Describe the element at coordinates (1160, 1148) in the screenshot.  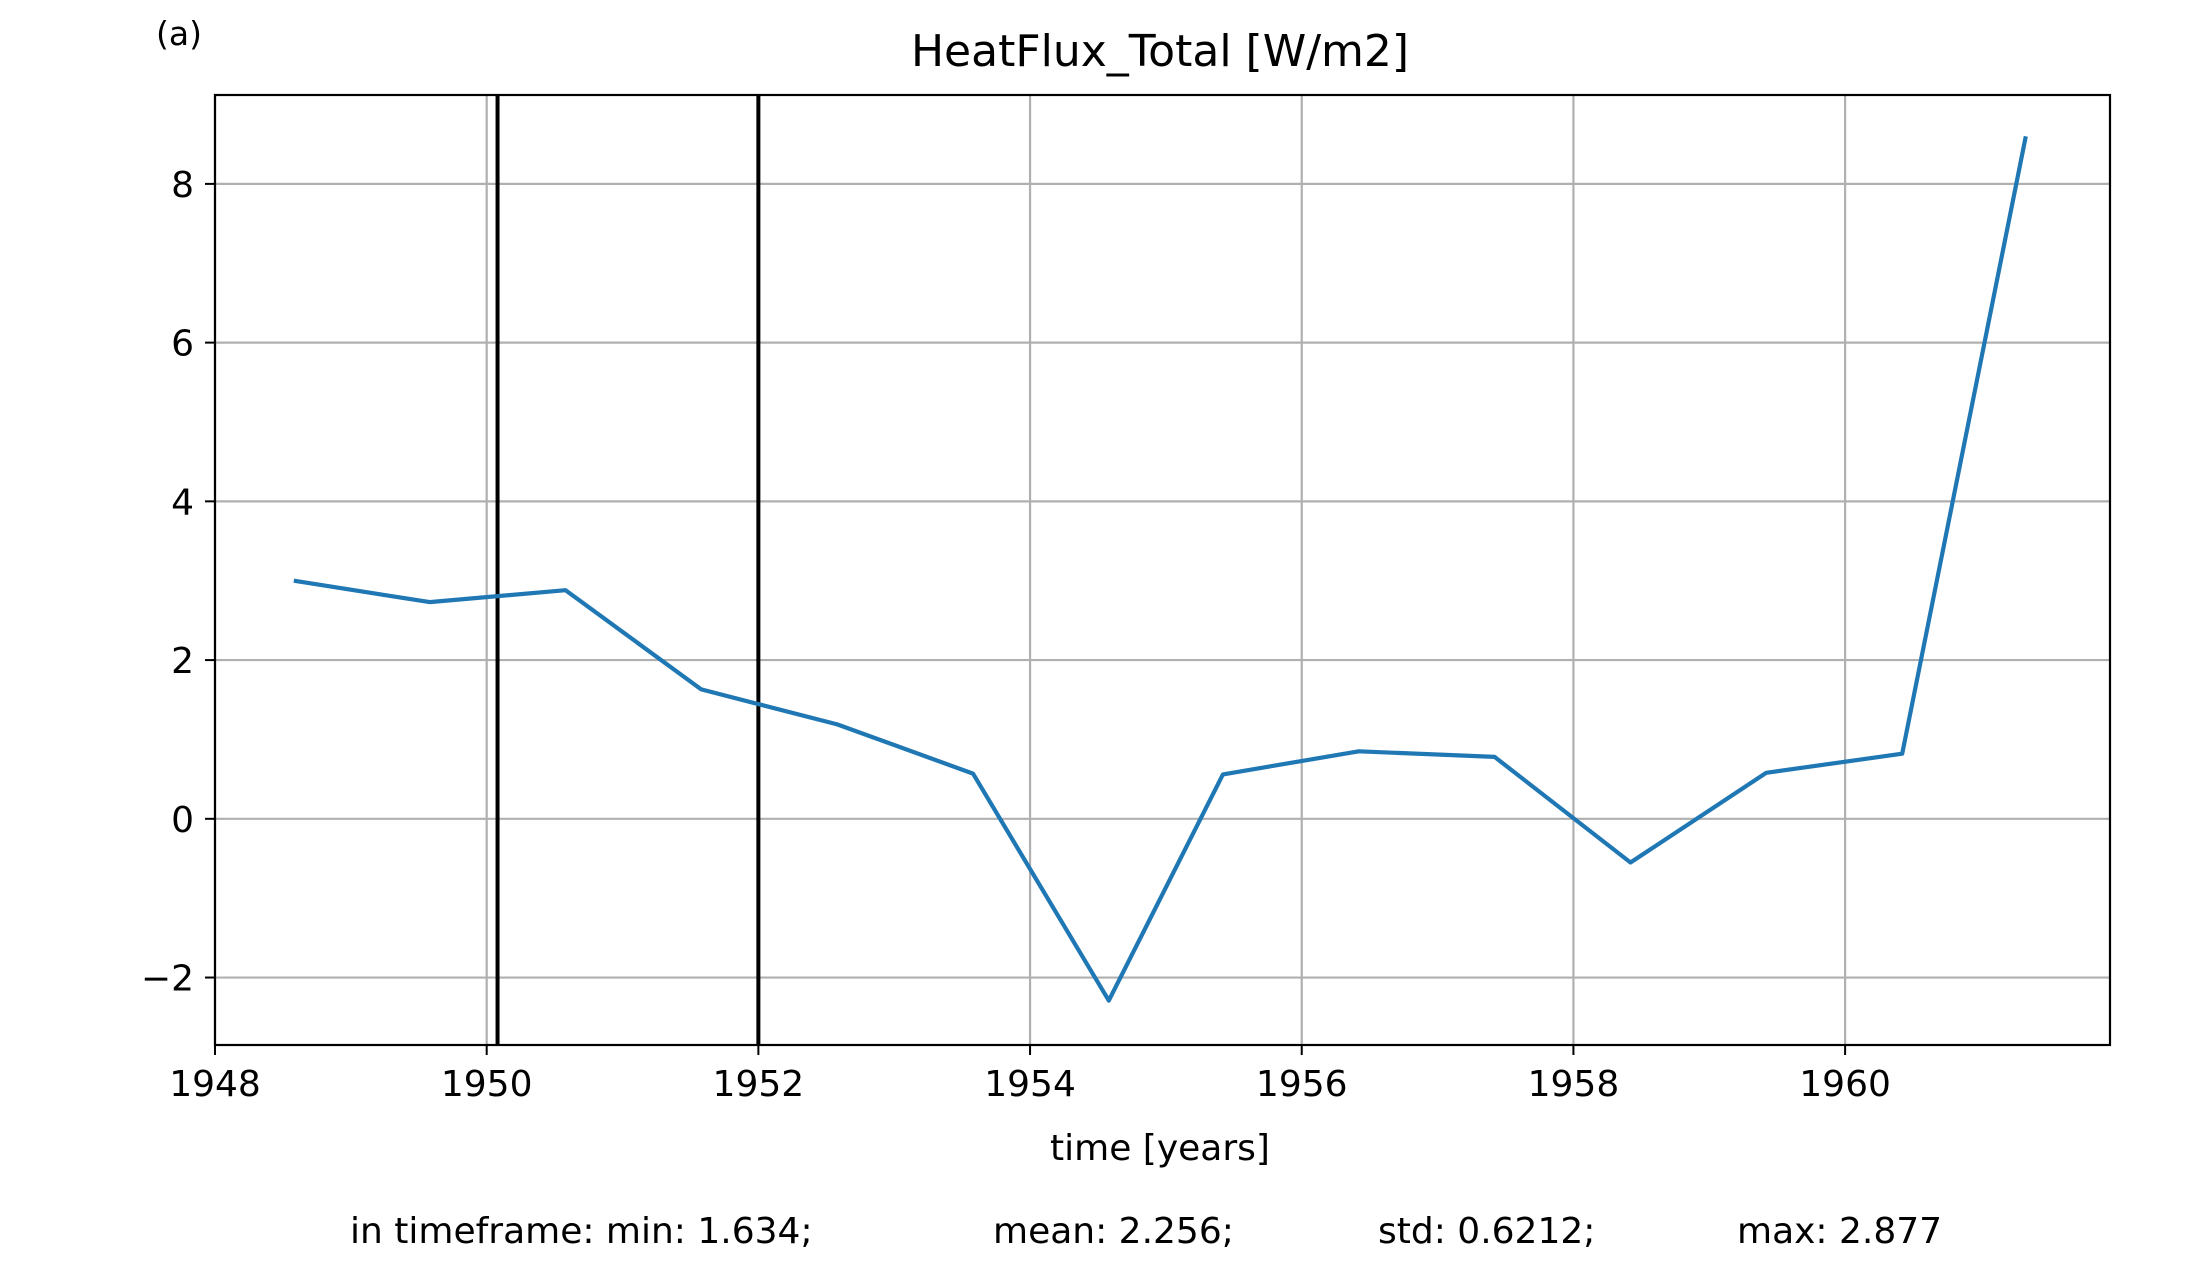
I see `x-axis-label: time [years]` at that location.